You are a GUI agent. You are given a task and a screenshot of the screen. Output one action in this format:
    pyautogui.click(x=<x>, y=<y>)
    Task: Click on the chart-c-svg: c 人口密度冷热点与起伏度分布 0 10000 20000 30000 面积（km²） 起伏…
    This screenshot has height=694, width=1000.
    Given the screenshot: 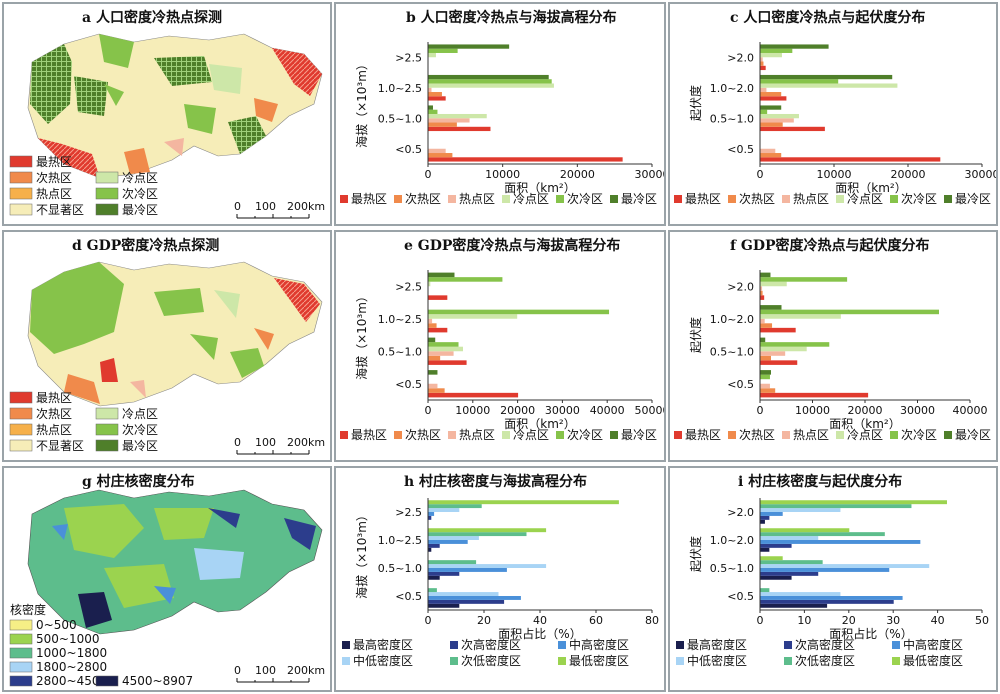 What is the action you would take?
    pyautogui.click(x=835, y=107)
    